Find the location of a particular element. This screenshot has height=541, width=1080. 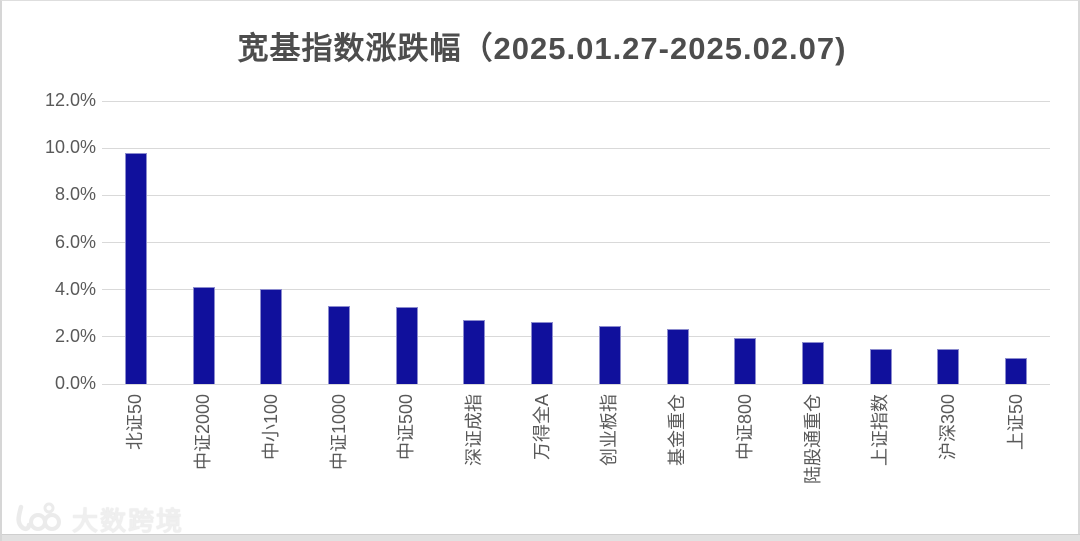

watermark-100-logo-icon is located at coordinates (38, 517).